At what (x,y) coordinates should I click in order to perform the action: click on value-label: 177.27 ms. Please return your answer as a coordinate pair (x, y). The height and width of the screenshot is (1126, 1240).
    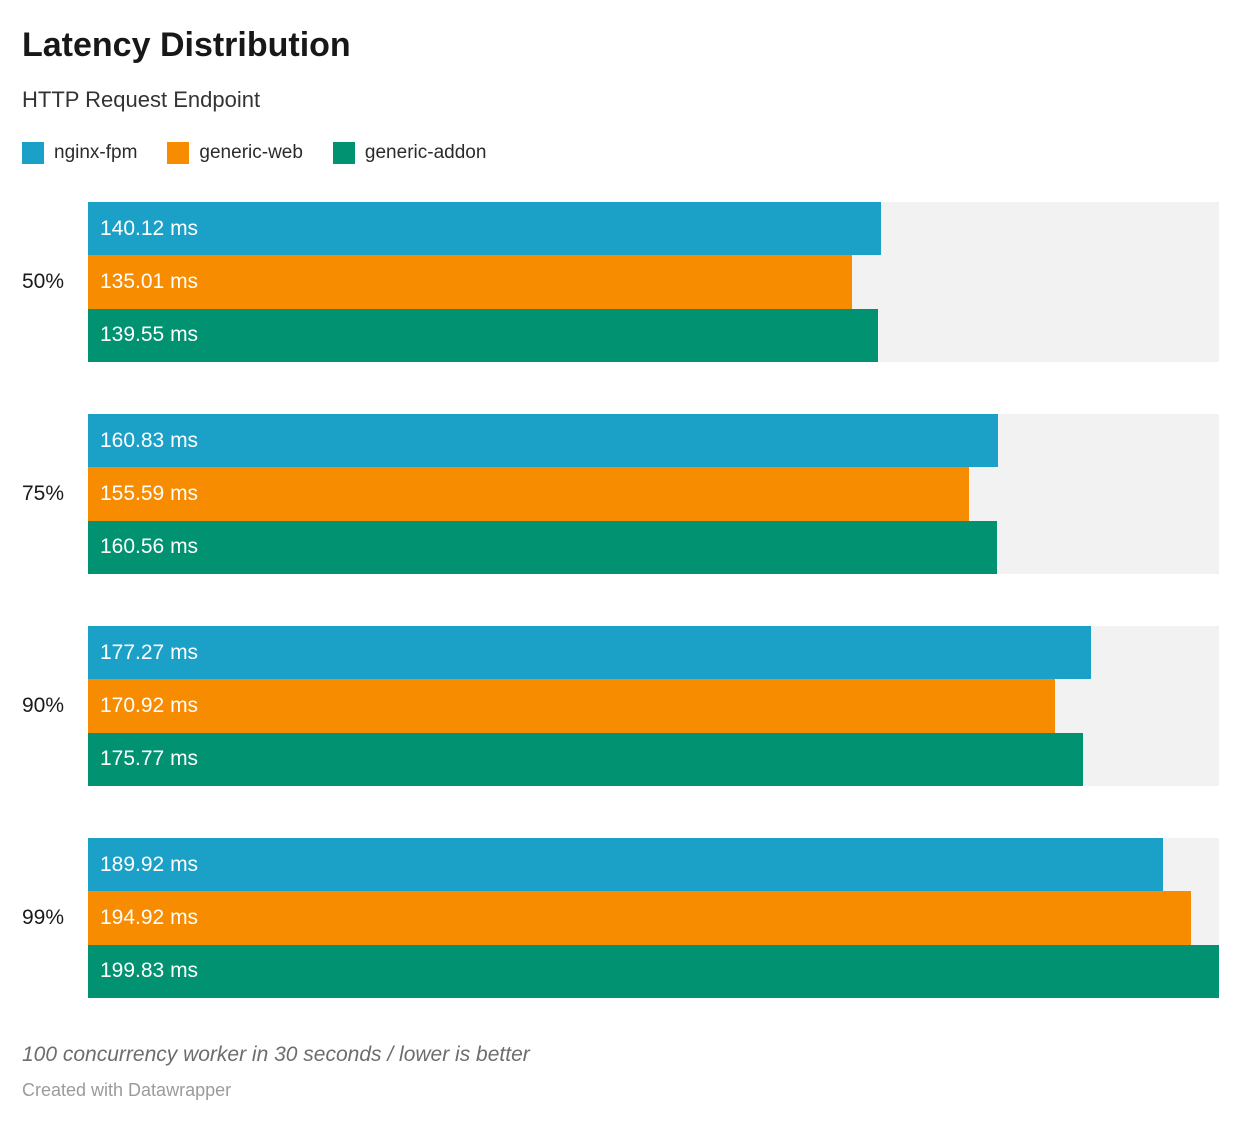
    Looking at the image, I should click on (149, 652).